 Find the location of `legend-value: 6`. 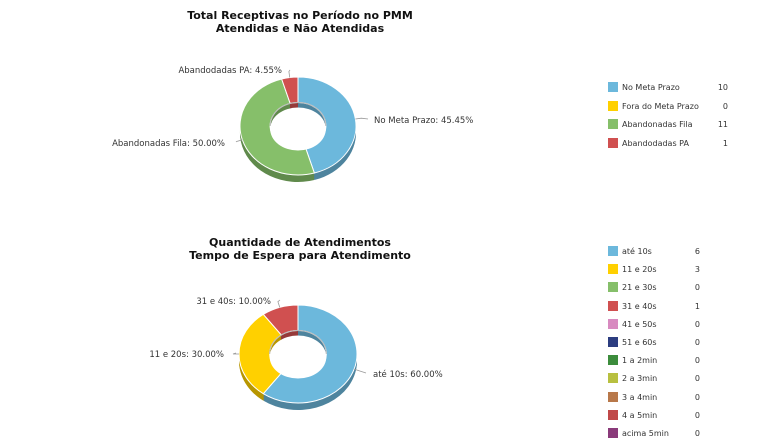

legend-value: 6 is located at coordinates (697, 251).